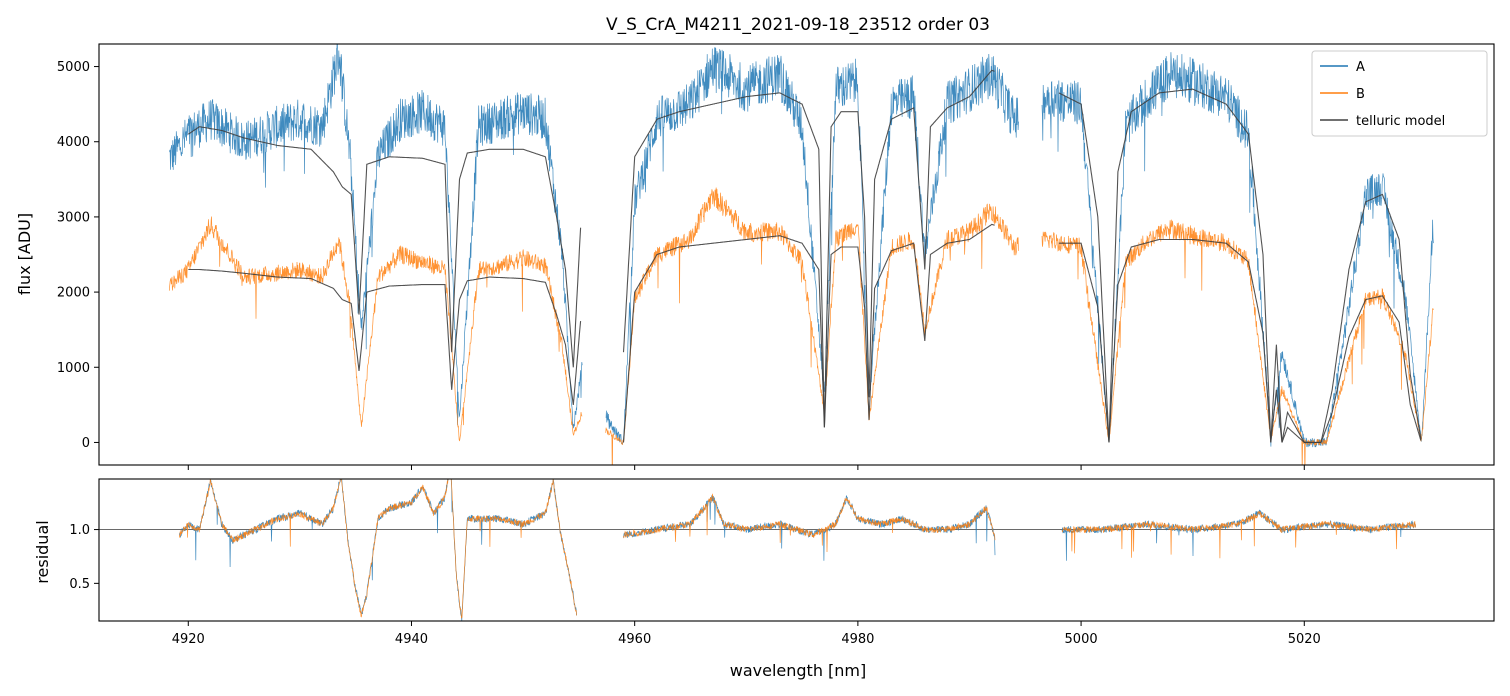 This screenshot has width=1510, height=696. What do you see at coordinates (79, 530) in the screenshot?
I see `bottom-y-tick-label: 1.0` at bounding box center [79, 530].